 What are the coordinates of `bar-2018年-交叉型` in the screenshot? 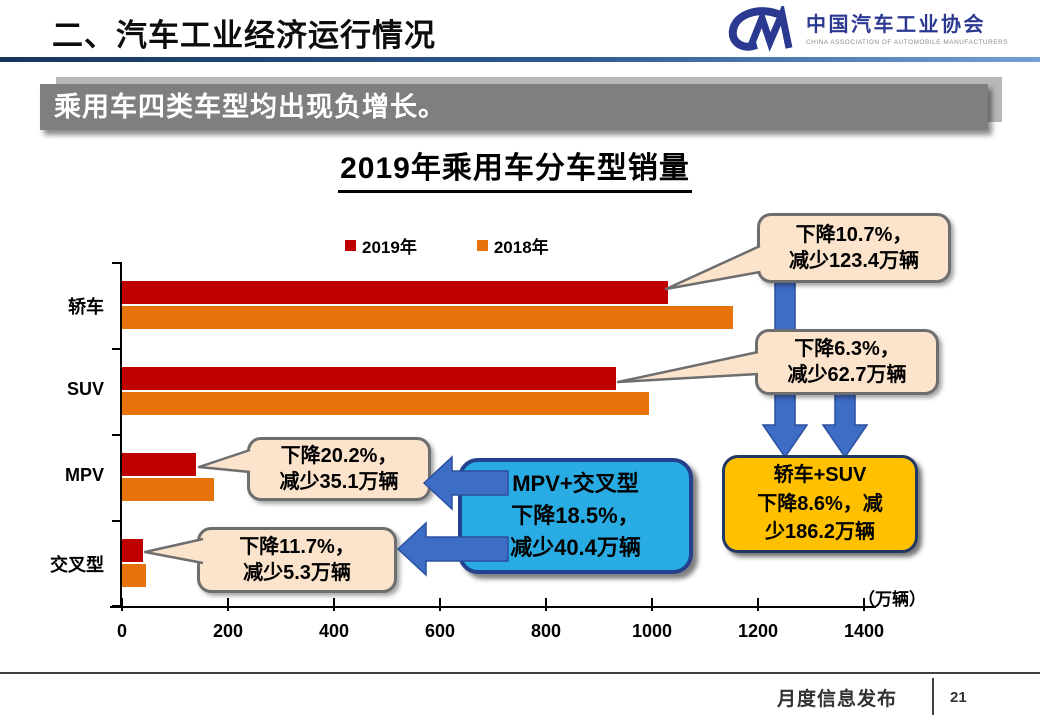 It's located at (134, 575).